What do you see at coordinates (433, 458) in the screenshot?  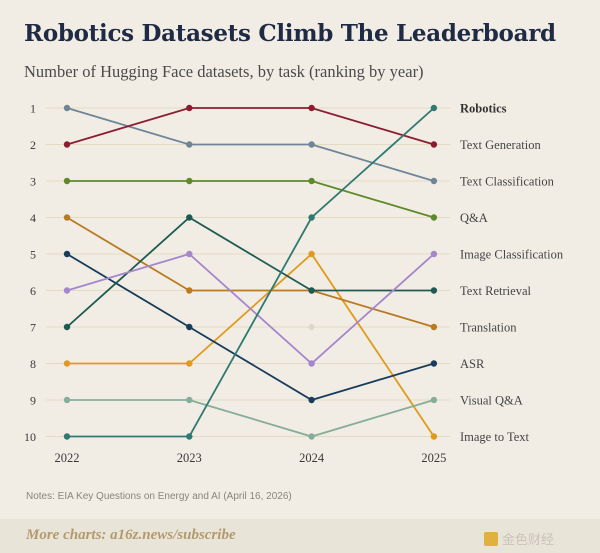 I see `x-tick-label: 2025` at bounding box center [433, 458].